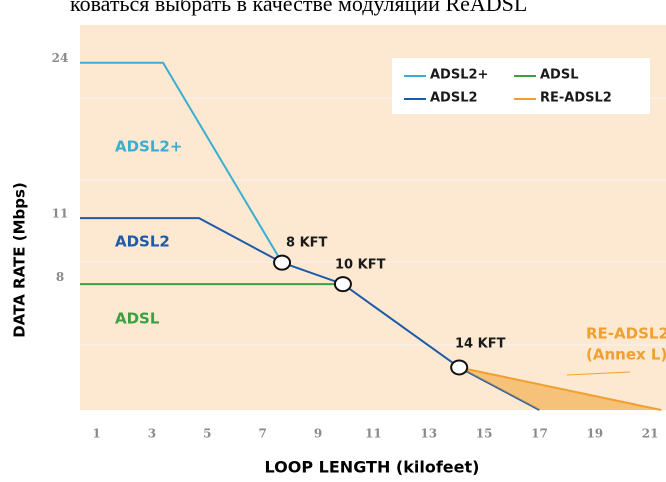 This screenshot has height=482, width=666. I want to click on legend-box, so click(521, 86).